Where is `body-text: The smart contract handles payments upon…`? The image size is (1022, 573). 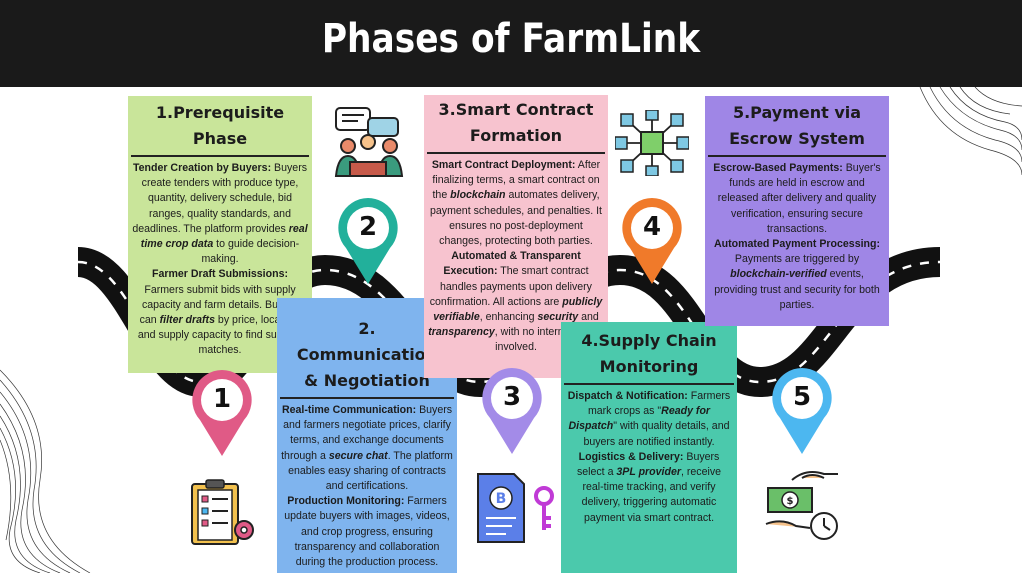 body-text: The smart contract handles payments upon… is located at coordinates (510, 286).